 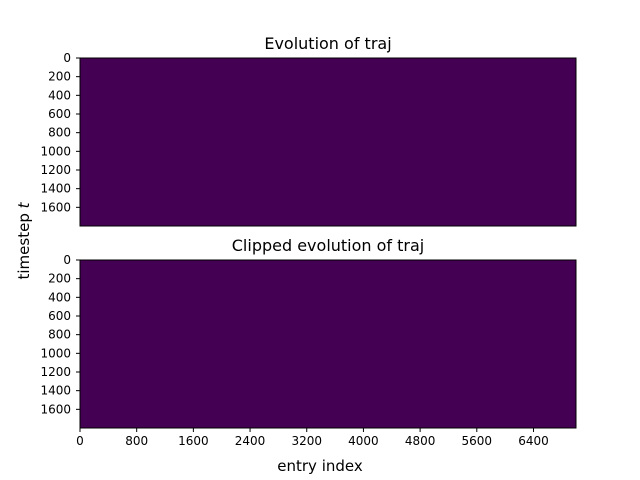 I want to click on y-axis-label: timestep t, so click(x=24, y=240).